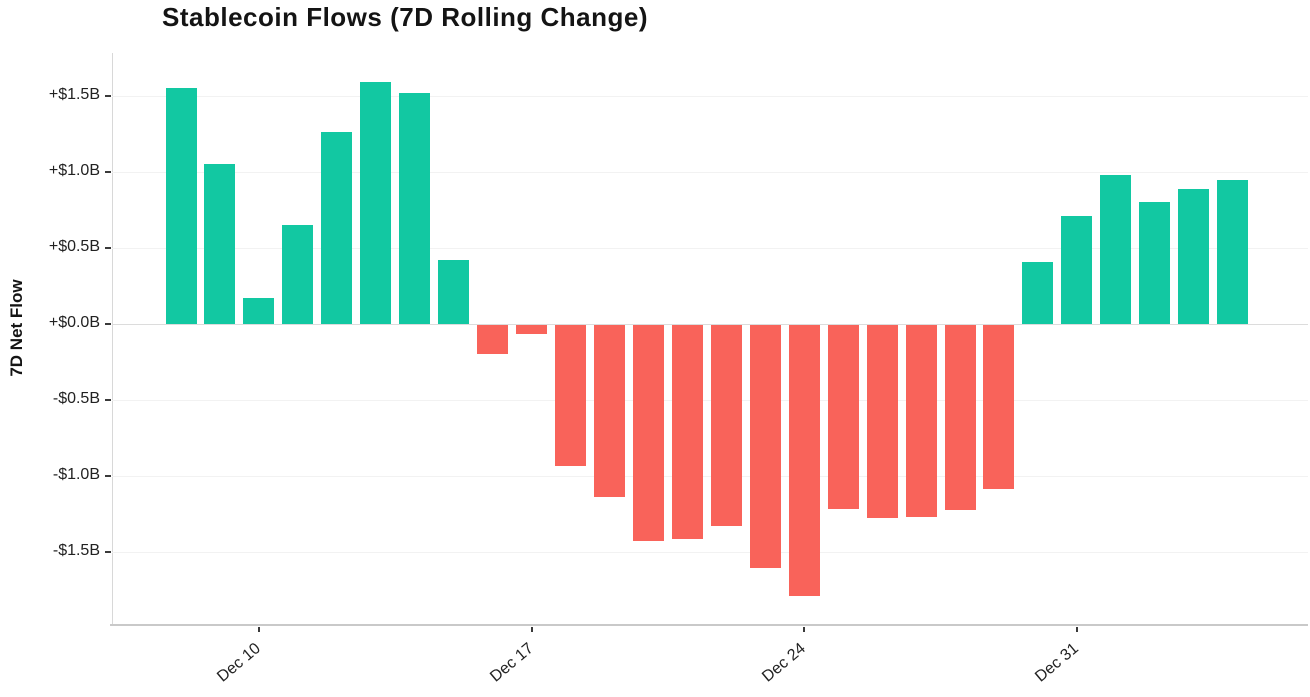 This screenshot has width=1310, height=697. Describe the element at coordinates (74, 94) in the screenshot. I see `y-tick-label: +$1.5B` at that location.